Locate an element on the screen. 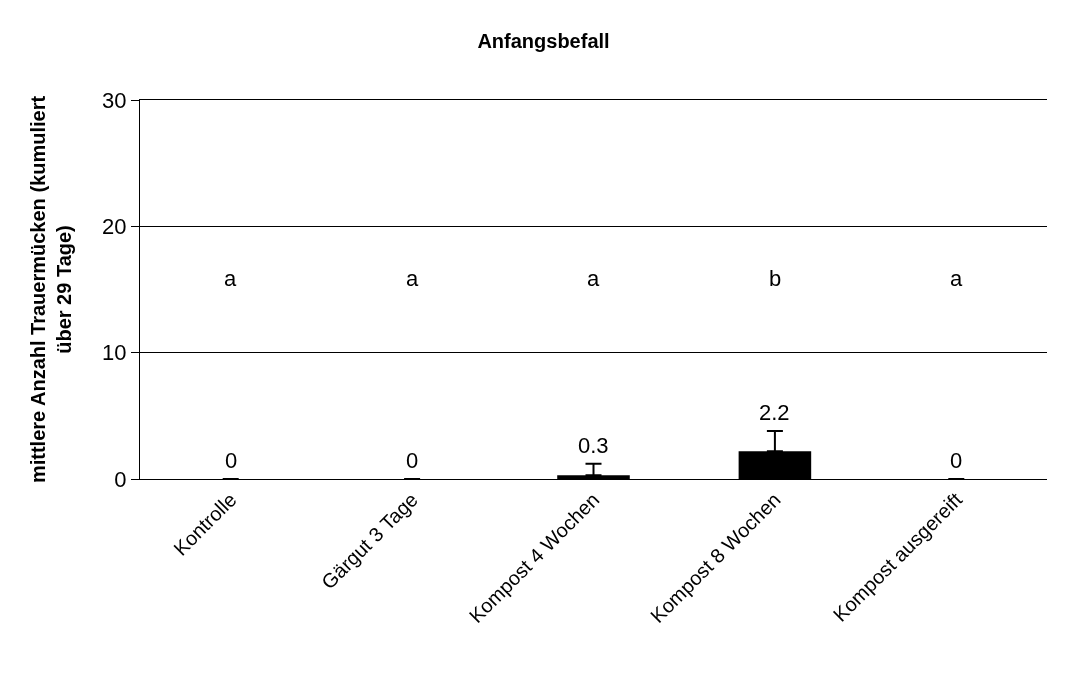 The width and height of the screenshot is (1087, 679). y-tick-label: 0 is located at coordinates (120, 479).